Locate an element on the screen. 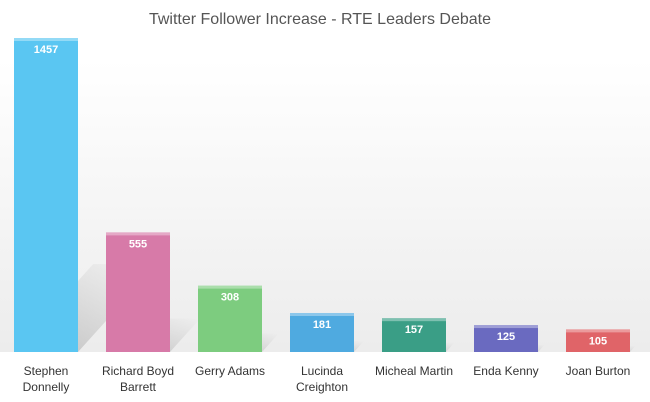 The height and width of the screenshot is (402, 650). category-label: Enda Kenny is located at coordinates (505, 371).